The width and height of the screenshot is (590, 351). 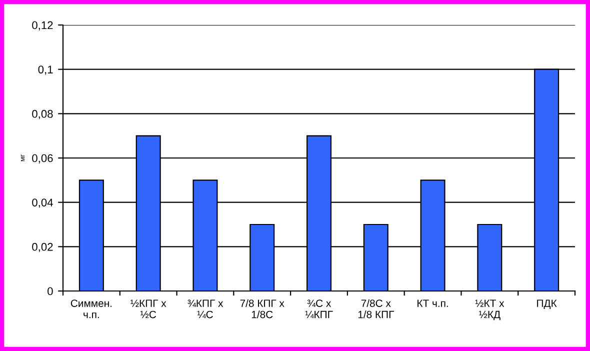 What do you see at coordinates (547, 304) in the screenshot?
I see `x-tick-label: ПДК` at bounding box center [547, 304].